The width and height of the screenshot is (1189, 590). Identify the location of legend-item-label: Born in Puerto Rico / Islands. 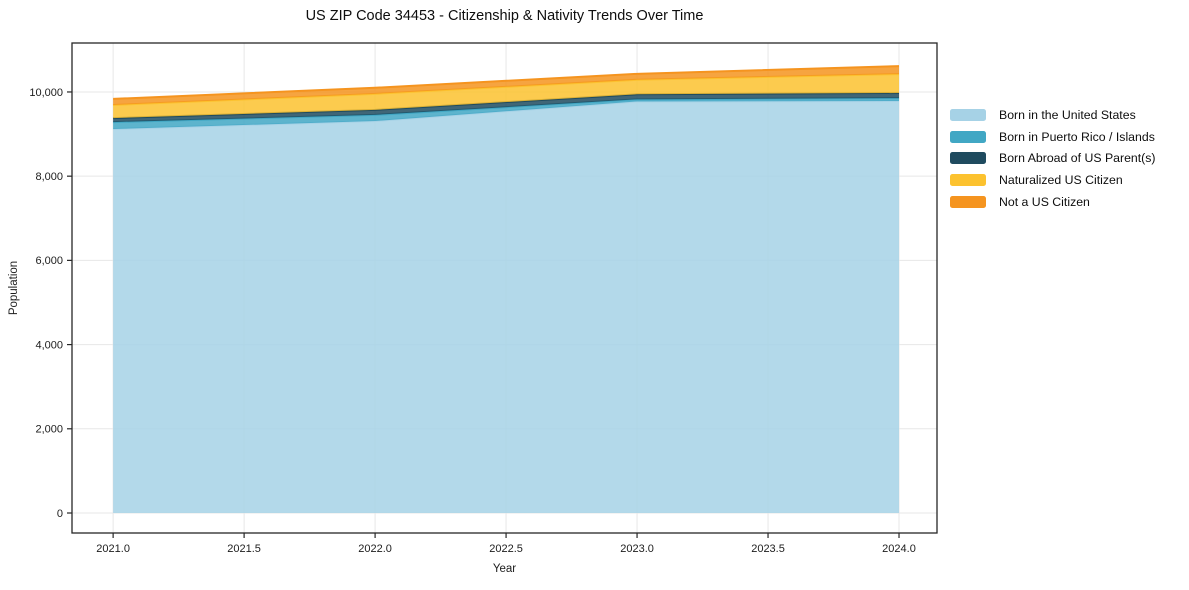
(1077, 136).